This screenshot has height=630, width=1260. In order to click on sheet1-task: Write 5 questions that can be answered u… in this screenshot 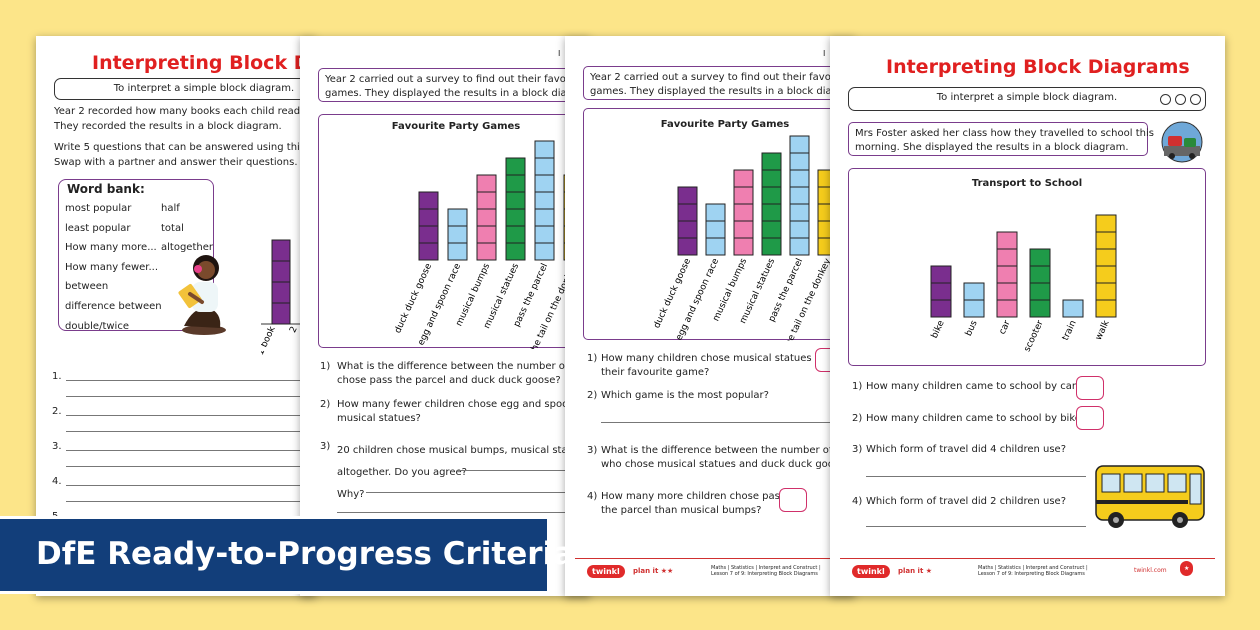, I will do `click(185, 155)`.